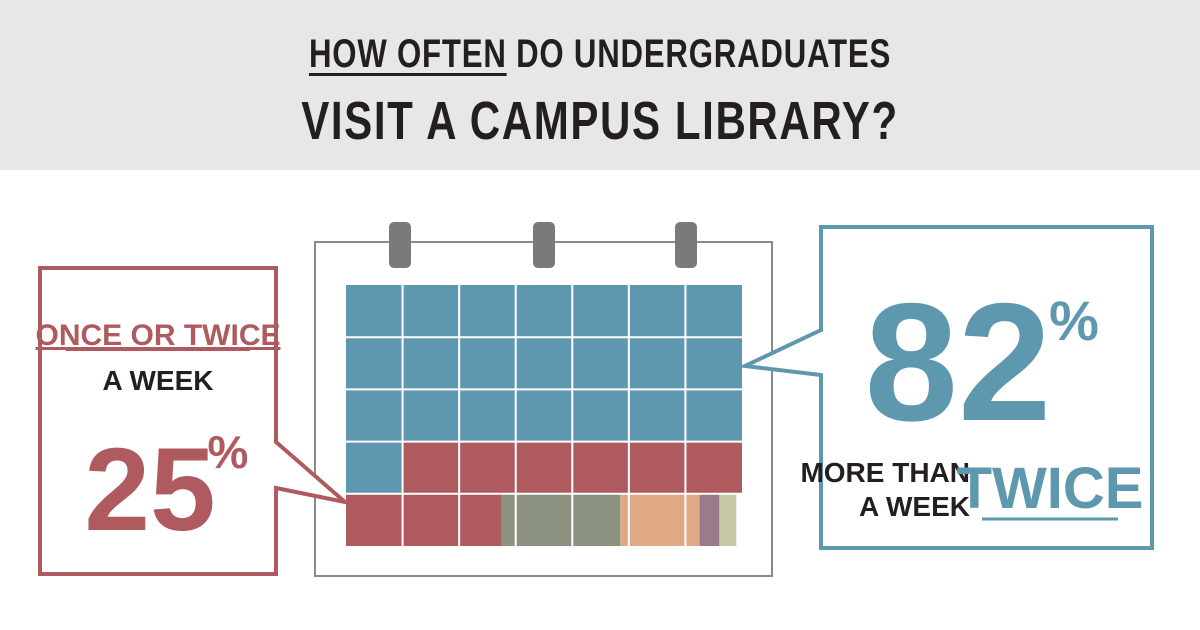  What do you see at coordinates (158, 380) in the screenshot?
I see `left-callout-line2: A WEEK` at bounding box center [158, 380].